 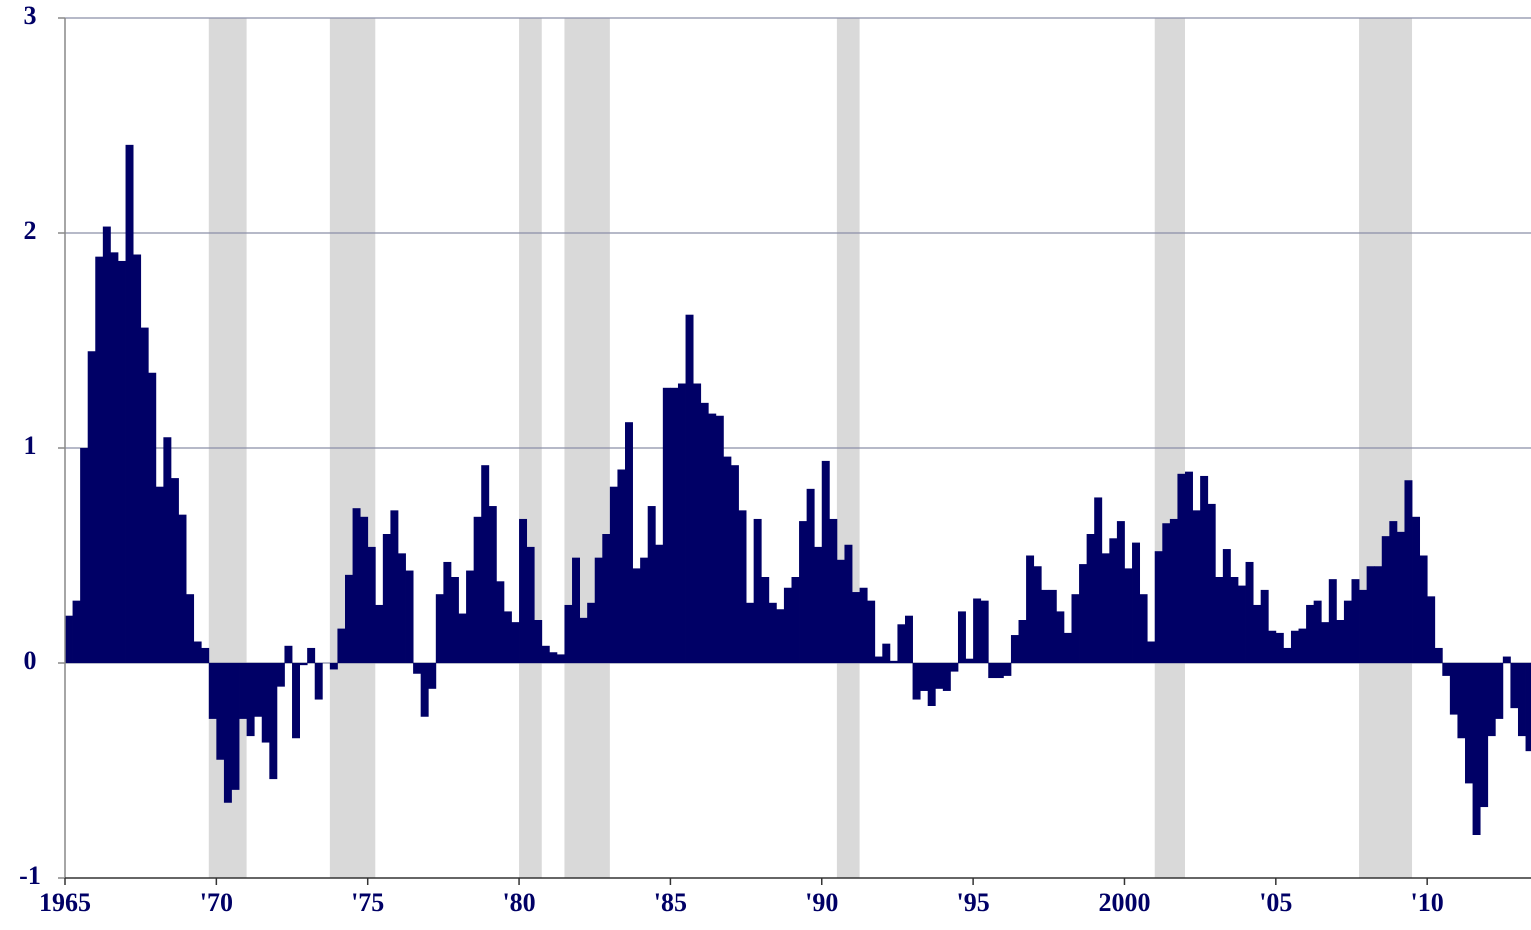 What do you see at coordinates (216, 902) in the screenshot?
I see `x-tick-label: '70` at bounding box center [216, 902].